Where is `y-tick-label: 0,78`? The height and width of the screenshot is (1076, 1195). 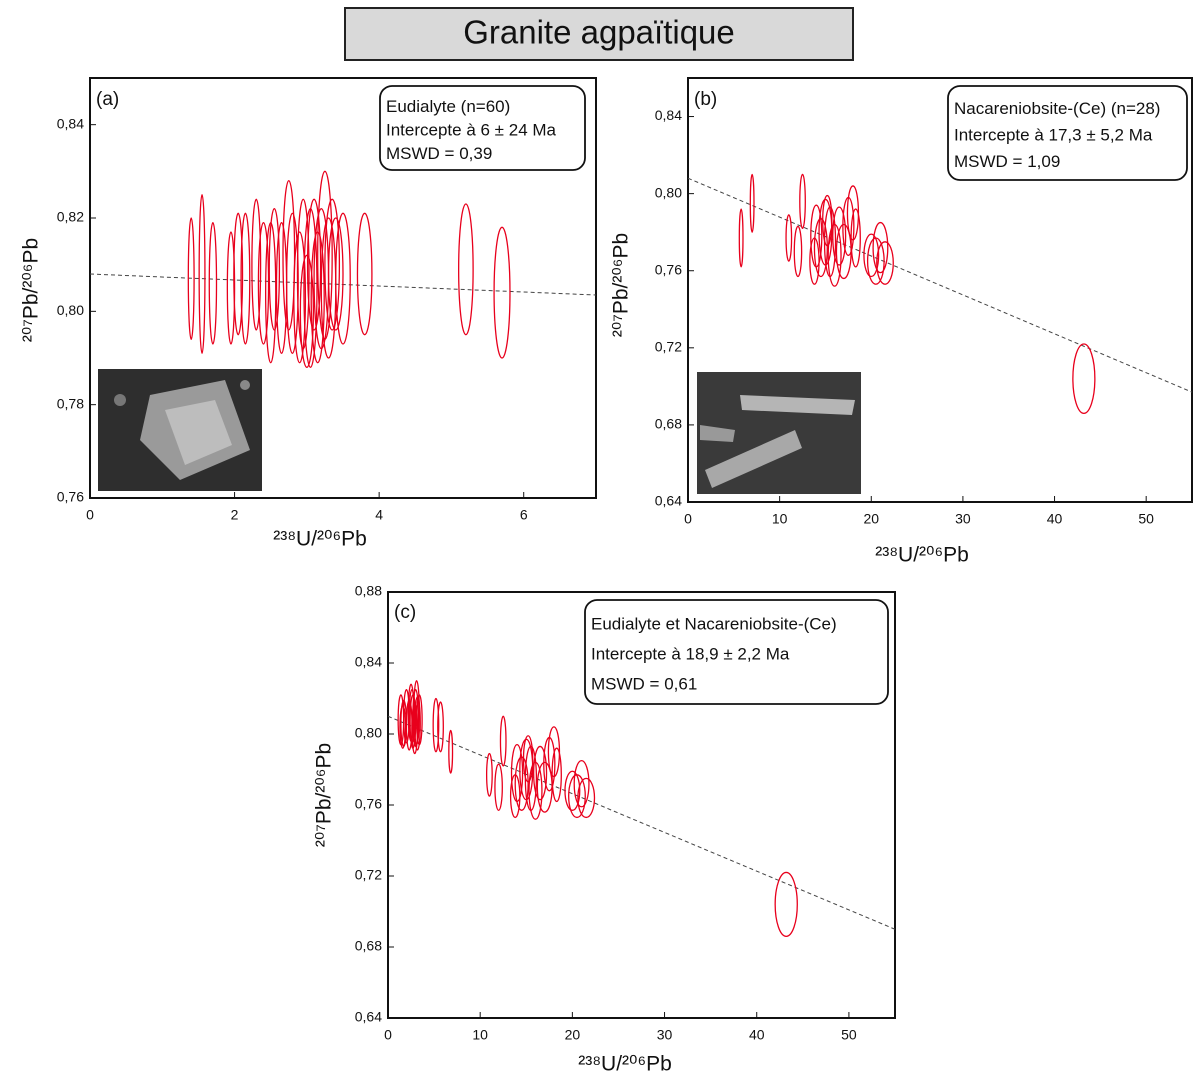
y-tick-label: 0,78 is located at coordinates (70, 403).